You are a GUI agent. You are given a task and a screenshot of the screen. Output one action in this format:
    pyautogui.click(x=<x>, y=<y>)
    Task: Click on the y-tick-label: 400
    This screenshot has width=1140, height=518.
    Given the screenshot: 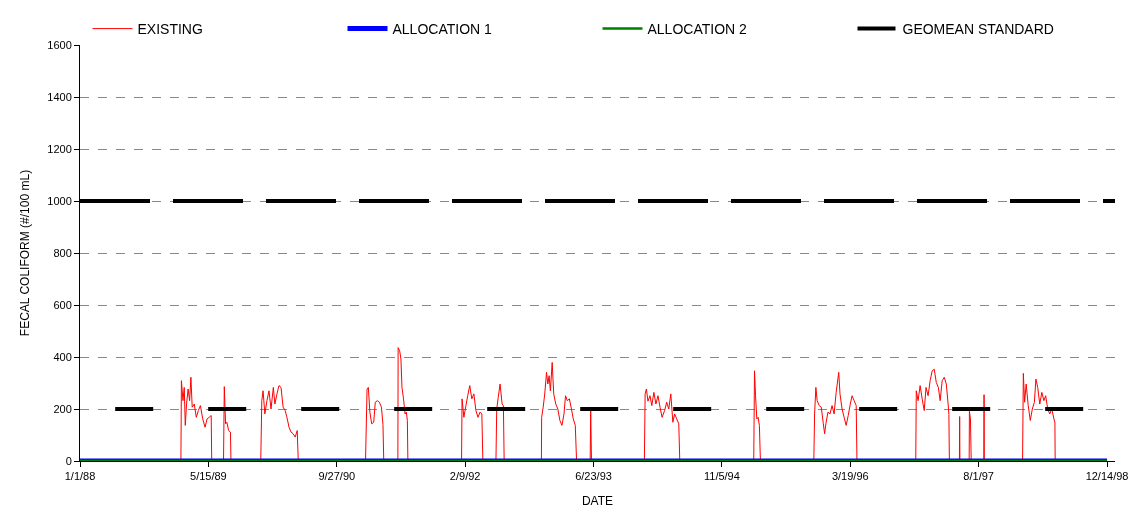 What is the action you would take?
    pyautogui.click(x=62, y=356)
    